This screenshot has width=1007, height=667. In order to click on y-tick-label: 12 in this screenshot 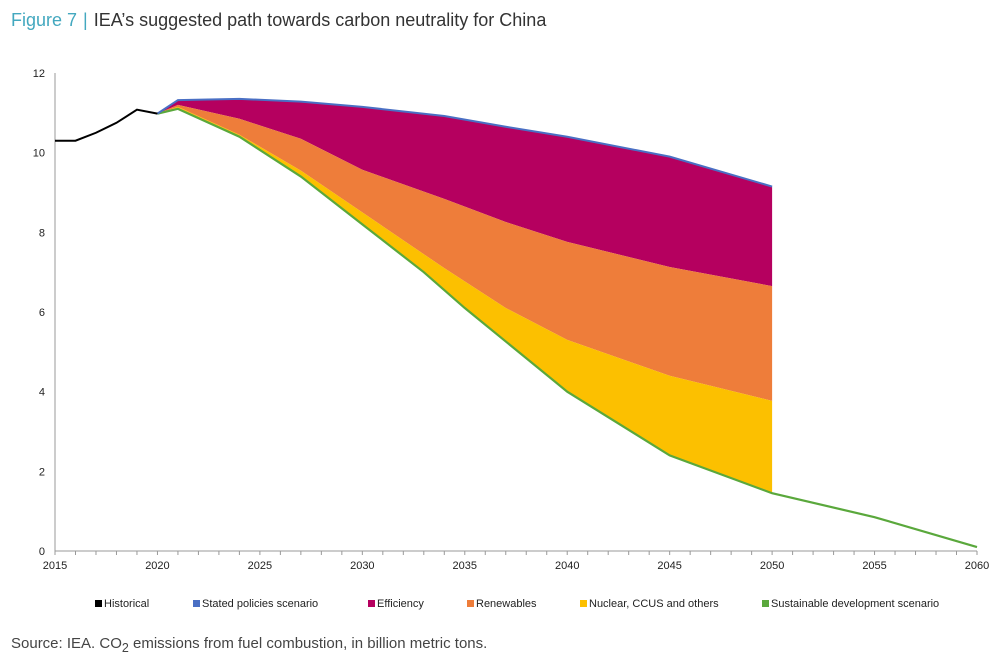, I will do `click(39, 74)`.